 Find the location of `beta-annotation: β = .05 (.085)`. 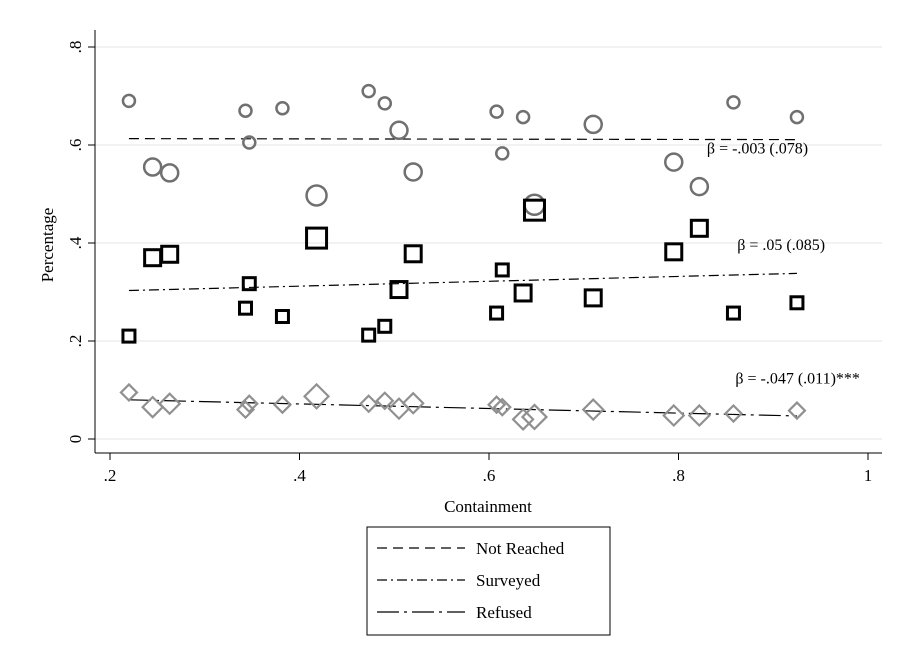

beta-annotation: β = .05 (.085) is located at coordinates (781, 245).